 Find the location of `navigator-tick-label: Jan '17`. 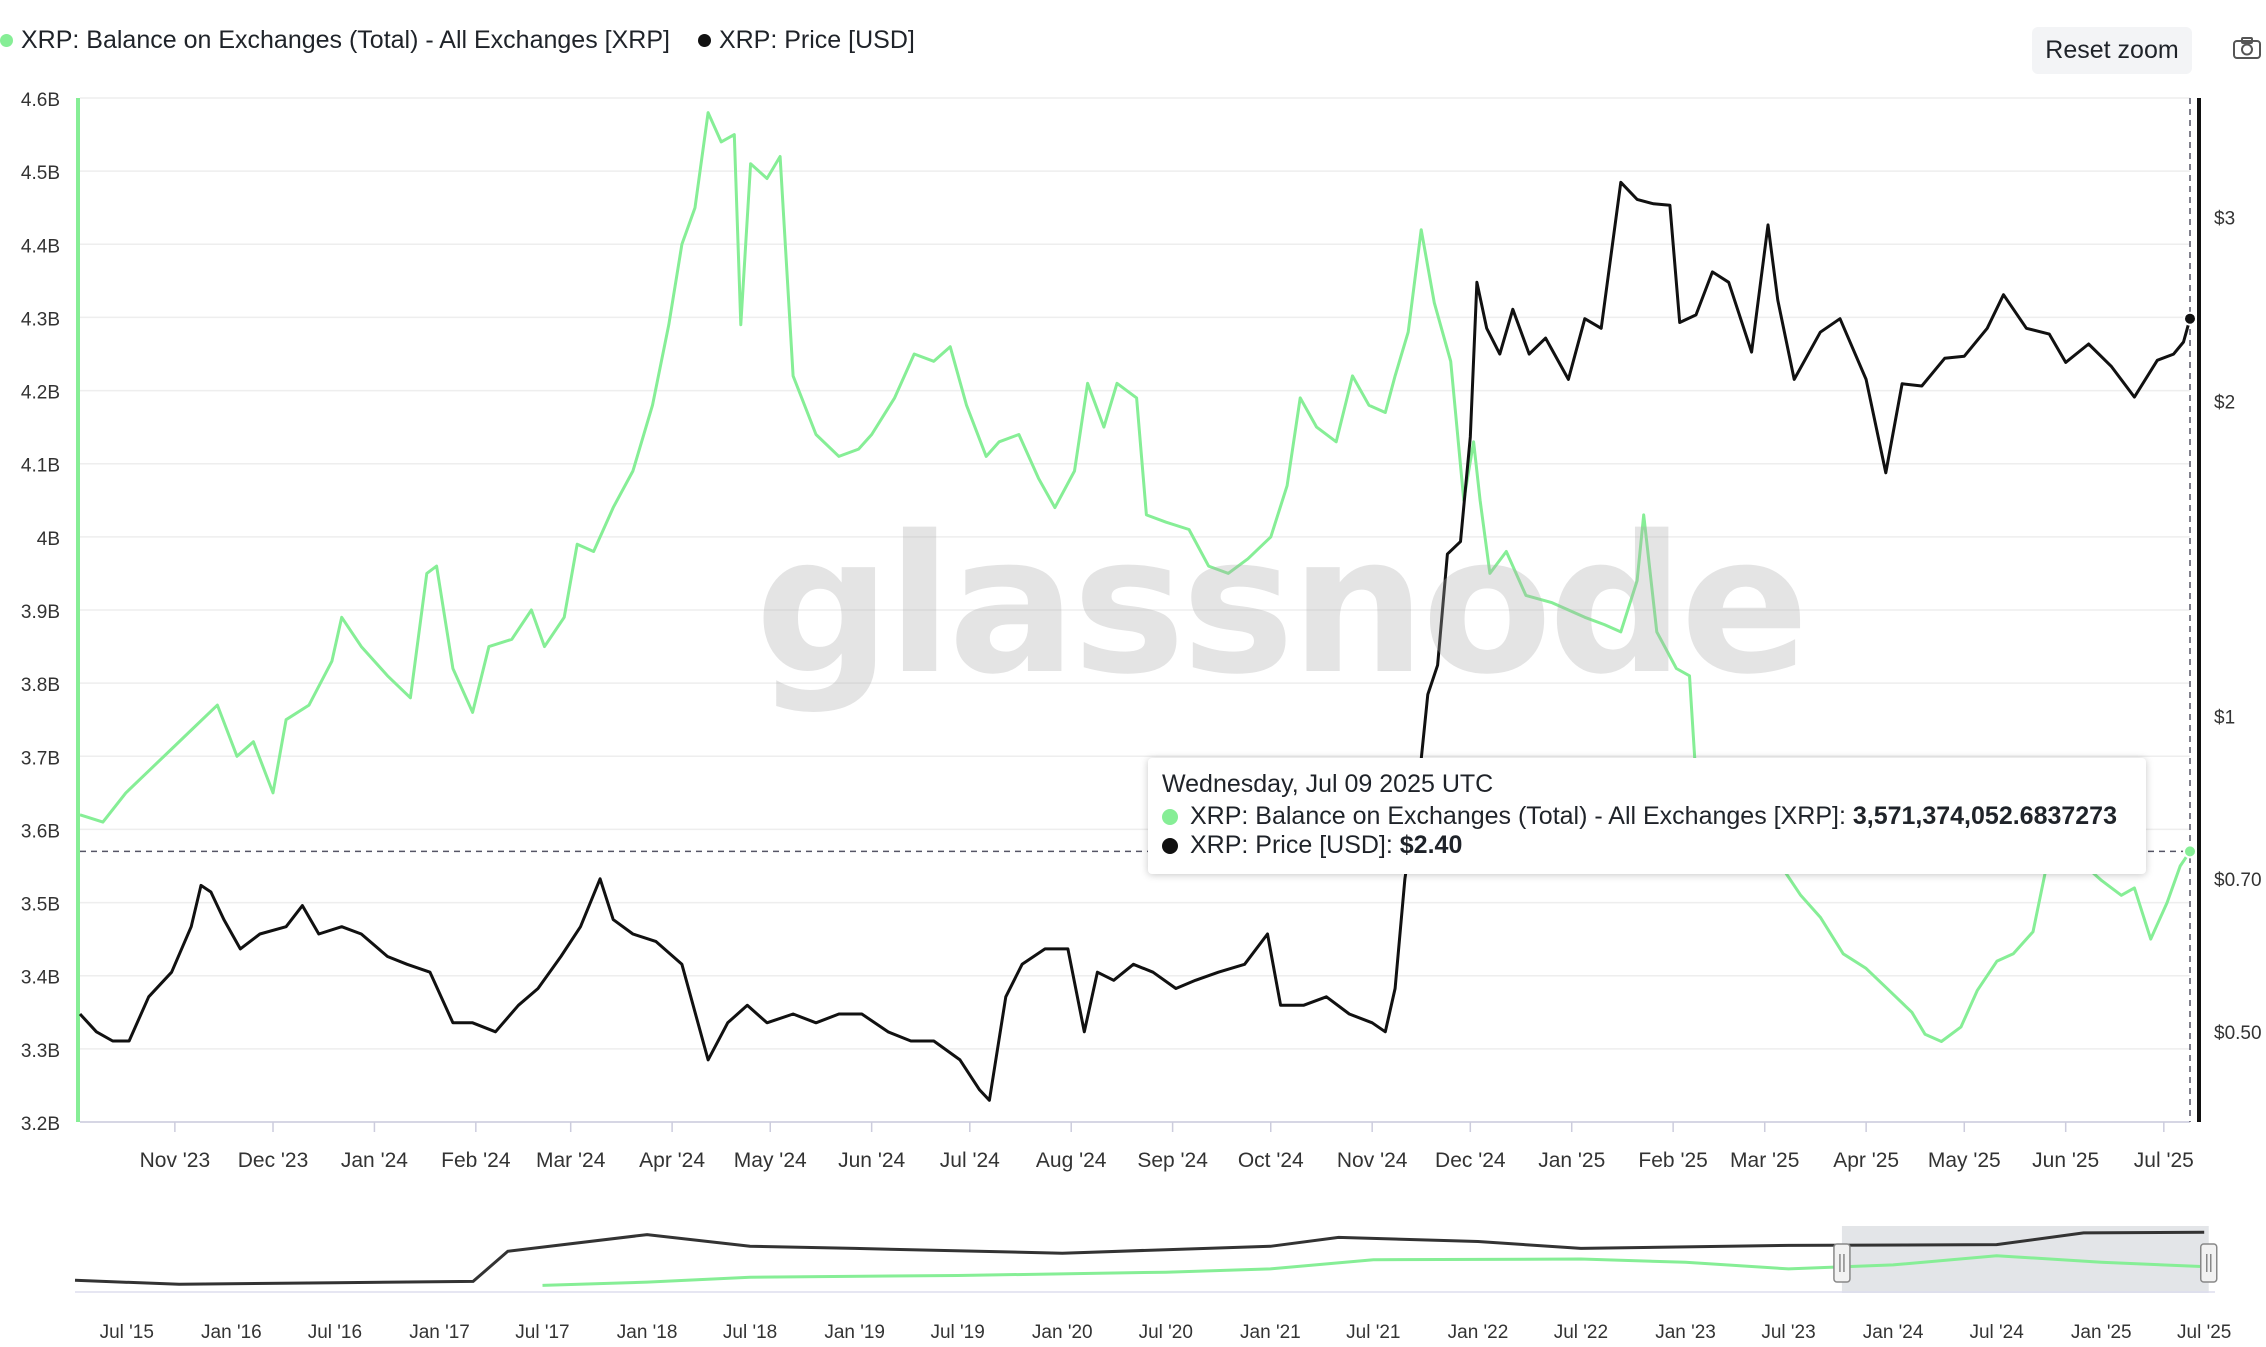

navigator-tick-label: Jan '17 is located at coordinates (439, 1332).